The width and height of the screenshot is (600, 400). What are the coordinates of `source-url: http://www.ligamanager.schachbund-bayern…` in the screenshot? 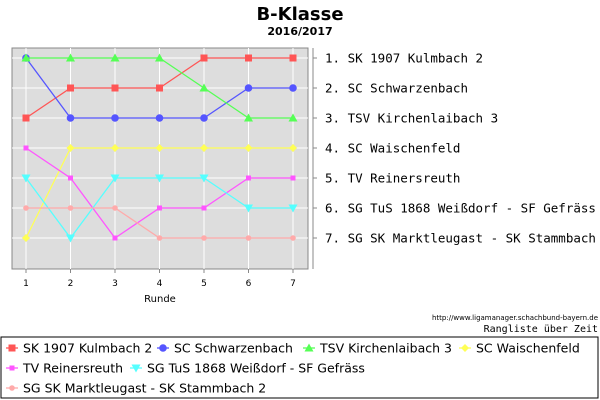 It's located at (515, 318).